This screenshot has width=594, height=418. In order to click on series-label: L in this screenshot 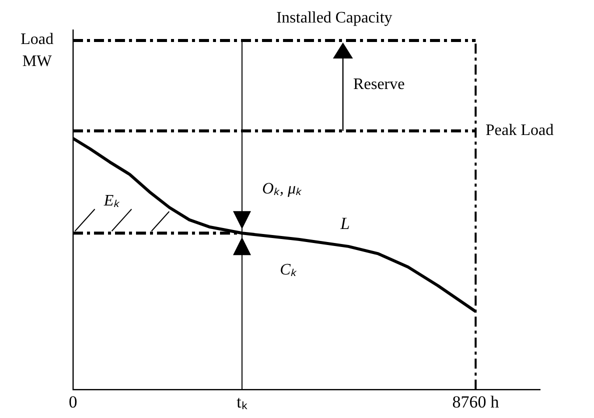, I will do `click(344, 223)`.